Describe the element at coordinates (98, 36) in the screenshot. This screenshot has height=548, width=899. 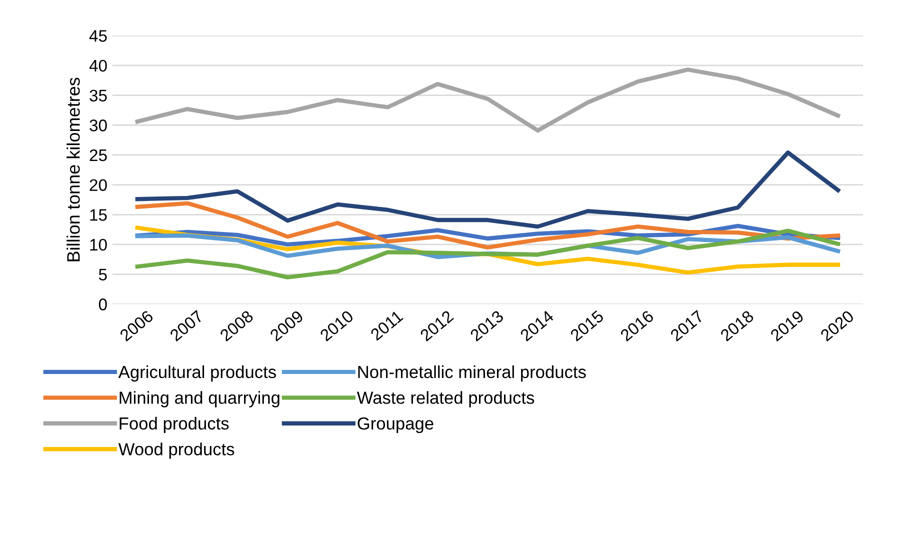
I see `y-tick-label: 45` at that location.